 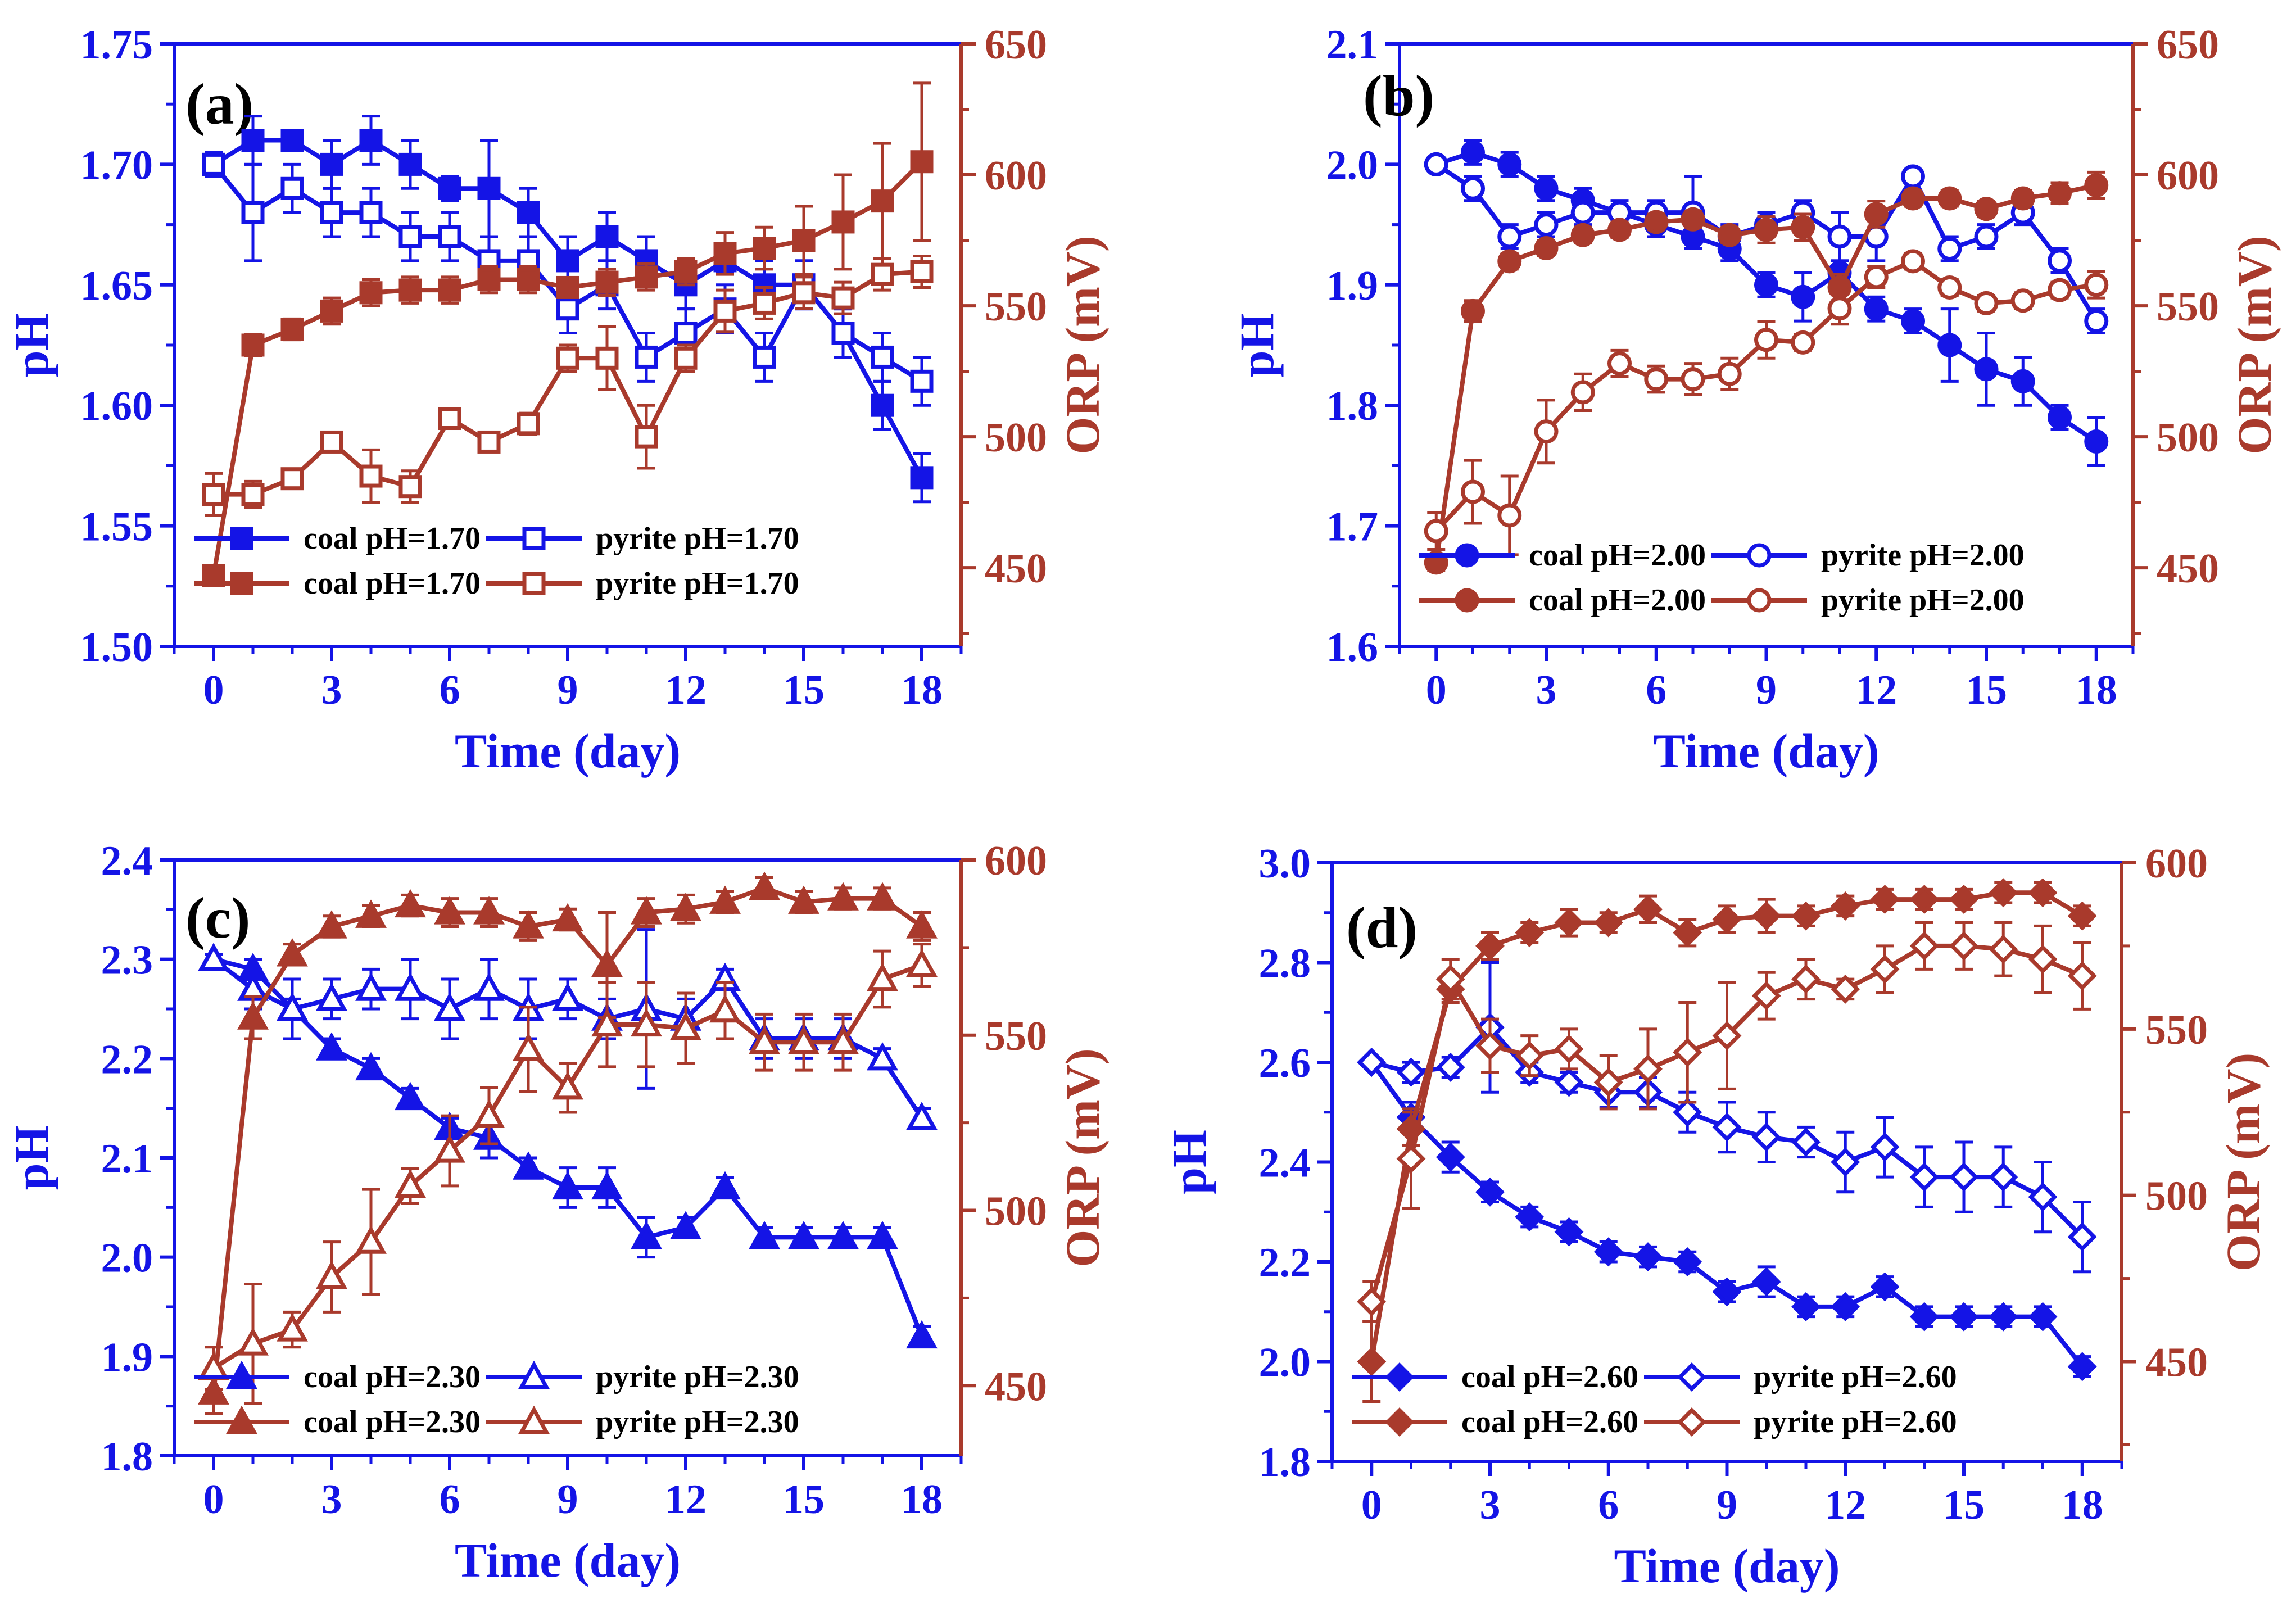 What do you see at coordinates (219, 104) in the screenshot?
I see `panel-label: (a)` at bounding box center [219, 104].